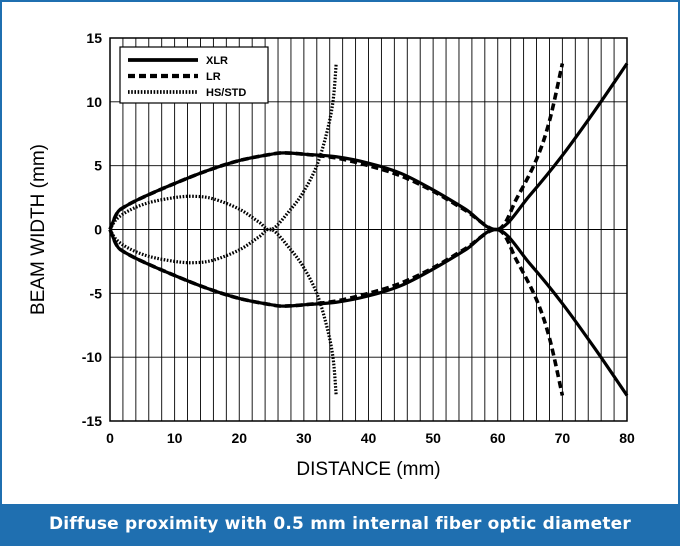  Describe the element at coordinates (94, 102) in the screenshot. I see `y-tick-label: 10` at that location.